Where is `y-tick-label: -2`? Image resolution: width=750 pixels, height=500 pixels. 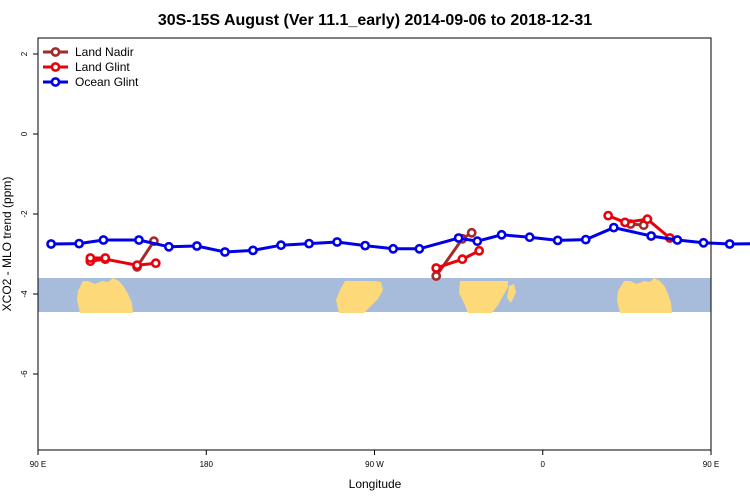 y-tick-label: -2 is located at coordinates (24, 214).